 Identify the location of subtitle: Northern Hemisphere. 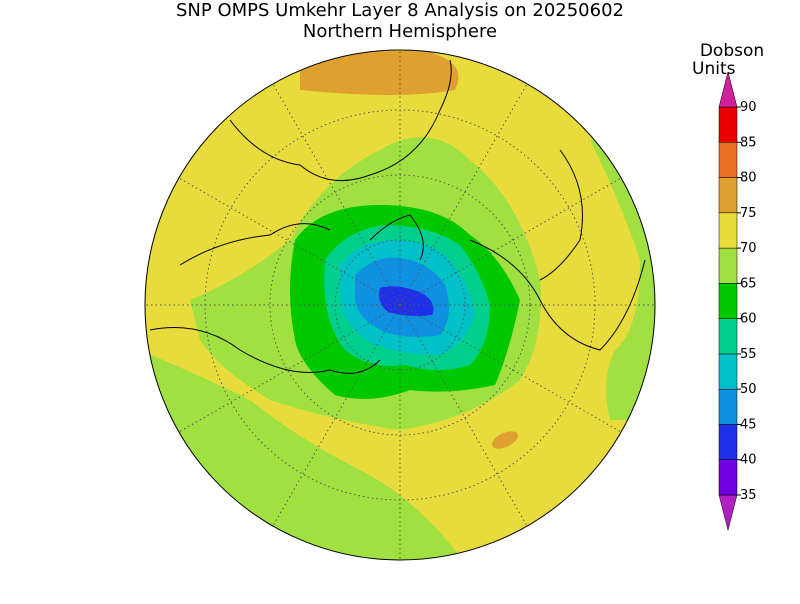
(400, 31).